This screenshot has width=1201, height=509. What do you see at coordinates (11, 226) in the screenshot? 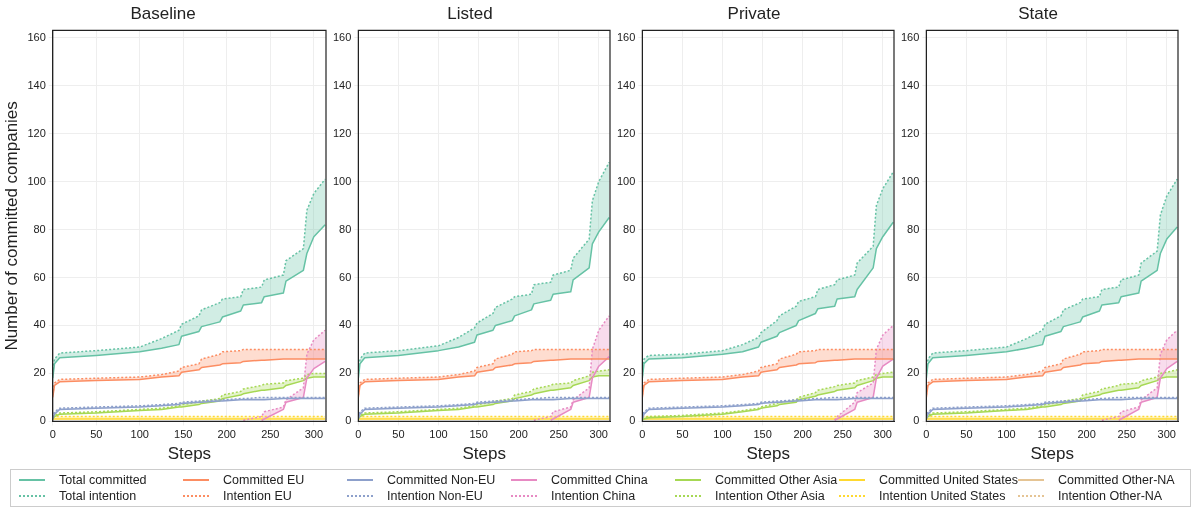
I see `y-axis-title: Number of committed companies` at bounding box center [11, 226].